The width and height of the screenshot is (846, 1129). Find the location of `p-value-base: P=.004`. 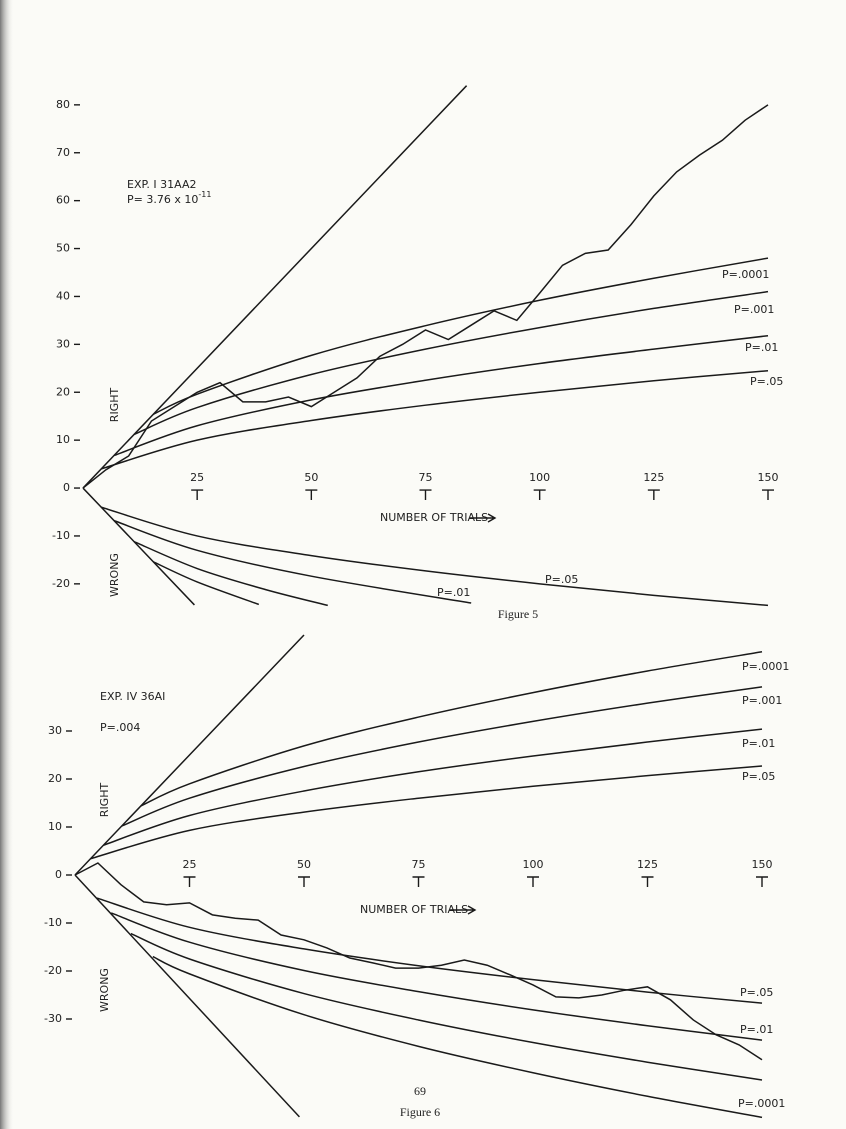

p-value-base: P=.004 is located at coordinates (120, 727).